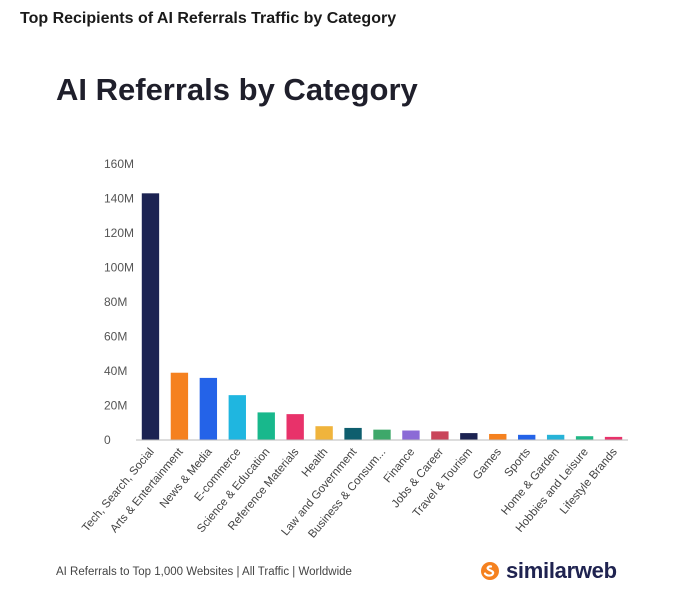 Image resolution: width=680 pixels, height=600 pixels. Describe the element at coordinates (561, 570) in the screenshot. I see `brand-name: similarweb` at that location.